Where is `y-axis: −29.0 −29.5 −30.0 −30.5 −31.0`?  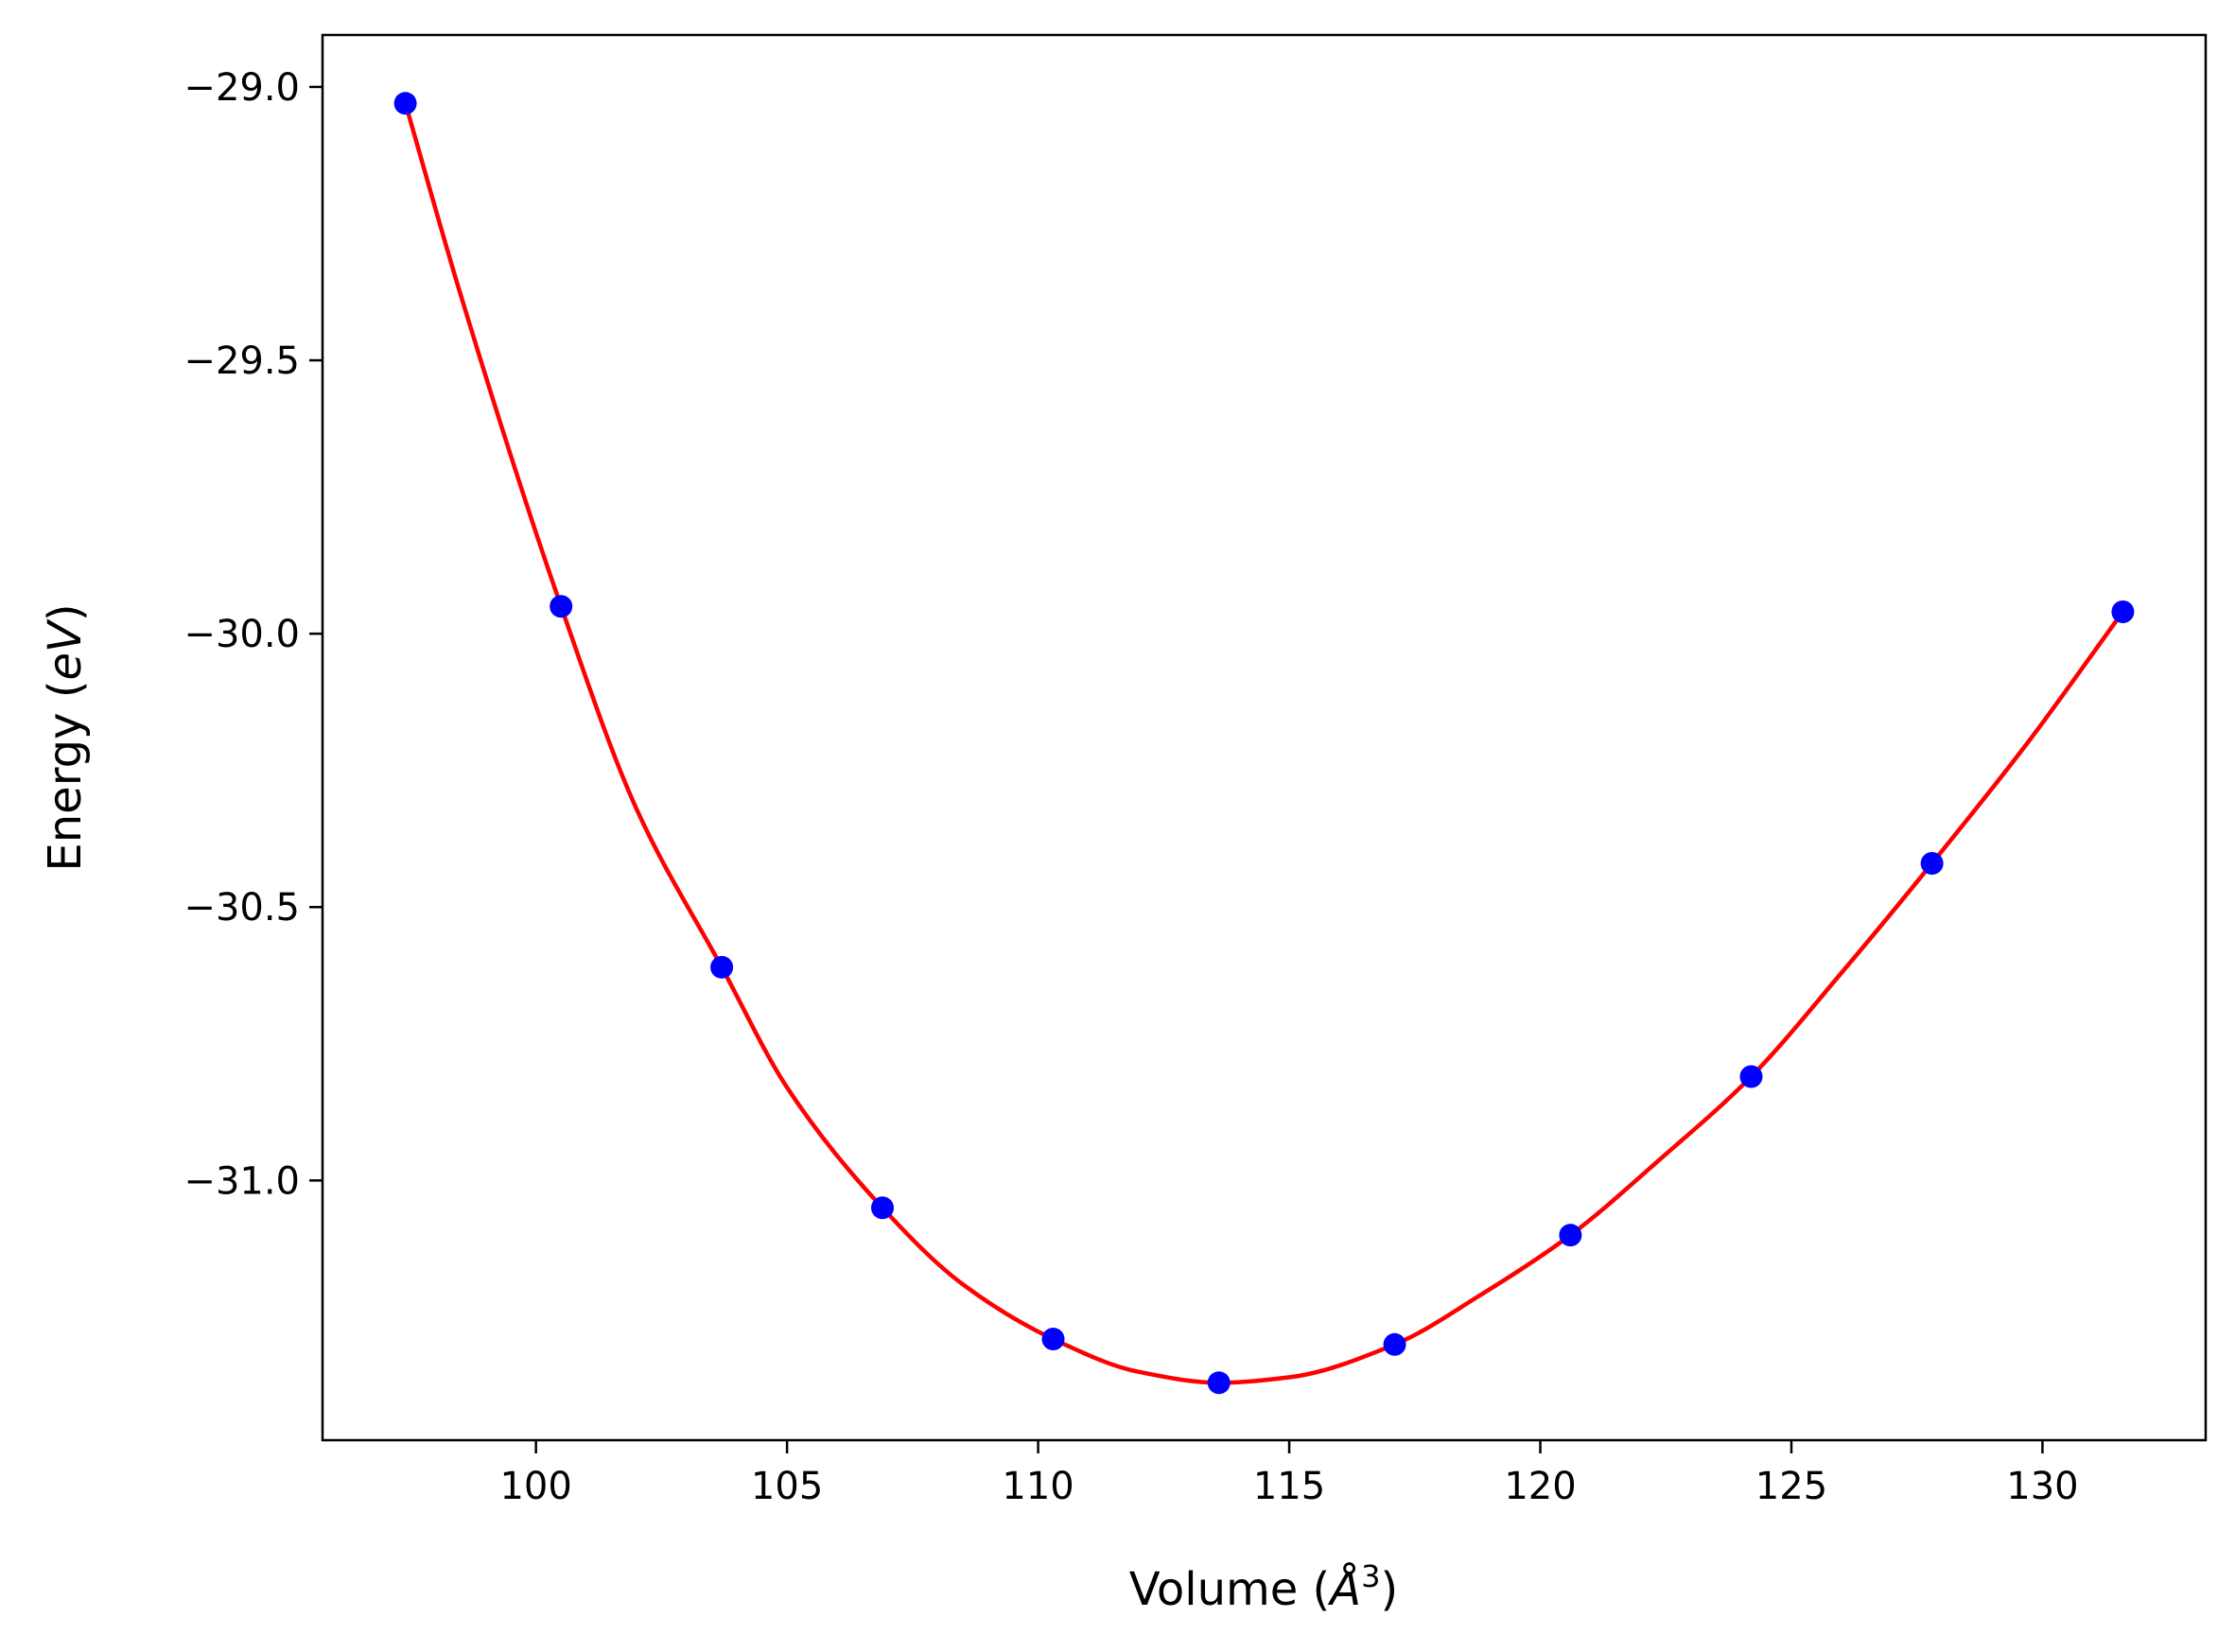 y-axis: −29.0 −29.5 −30.0 −30.5 −31.0 is located at coordinates (253, 634).